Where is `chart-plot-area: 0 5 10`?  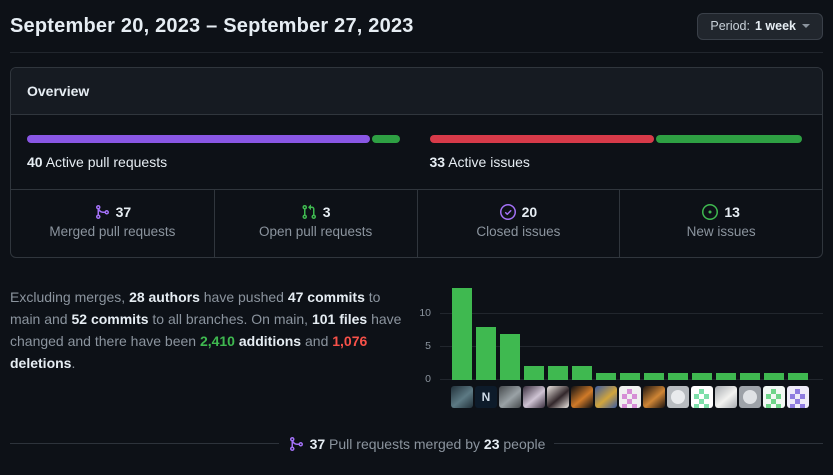
chart-plot-area: 0 5 10 is located at coordinates (621, 332).